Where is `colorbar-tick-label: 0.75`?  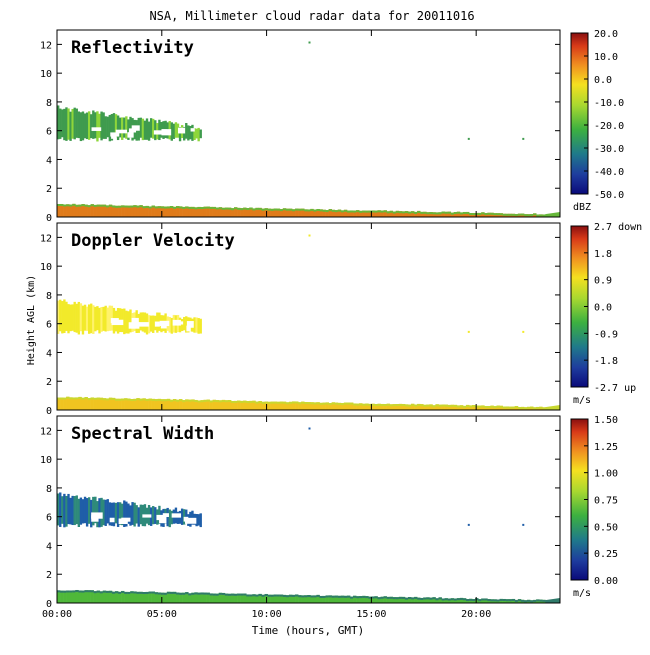
colorbar-tick-label: 0.75 is located at coordinates (606, 501).